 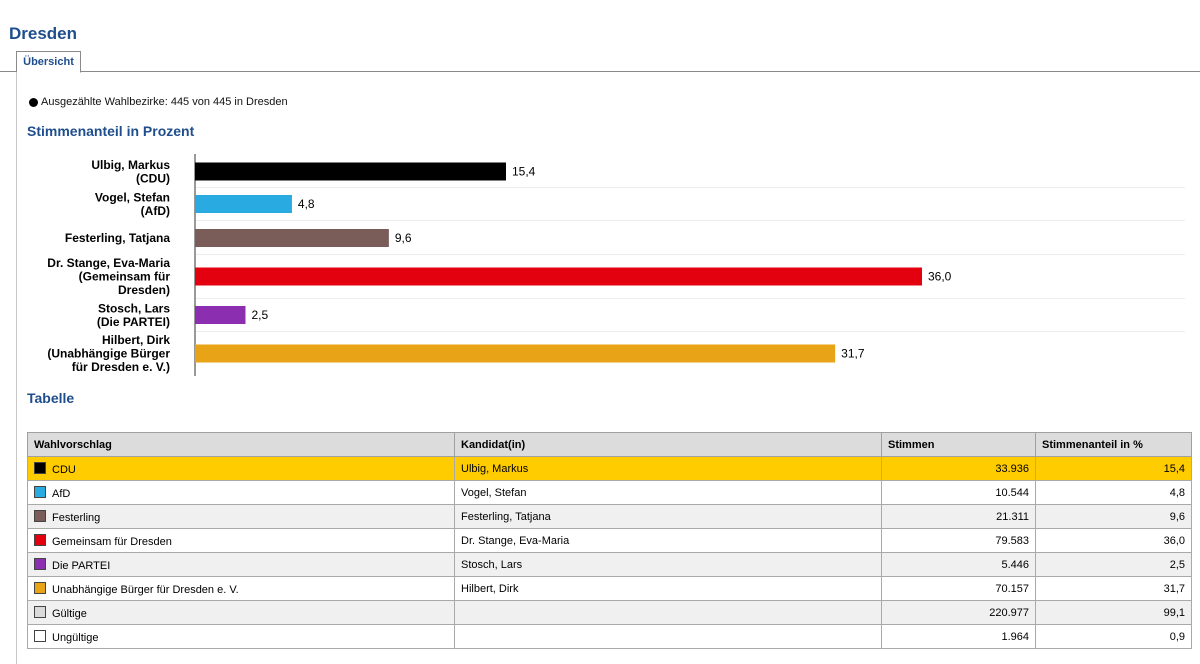 What do you see at coordinates (958, 468) in the screenshot?
I see `cell-votes: 33.936` at bounding box center [958, 468].